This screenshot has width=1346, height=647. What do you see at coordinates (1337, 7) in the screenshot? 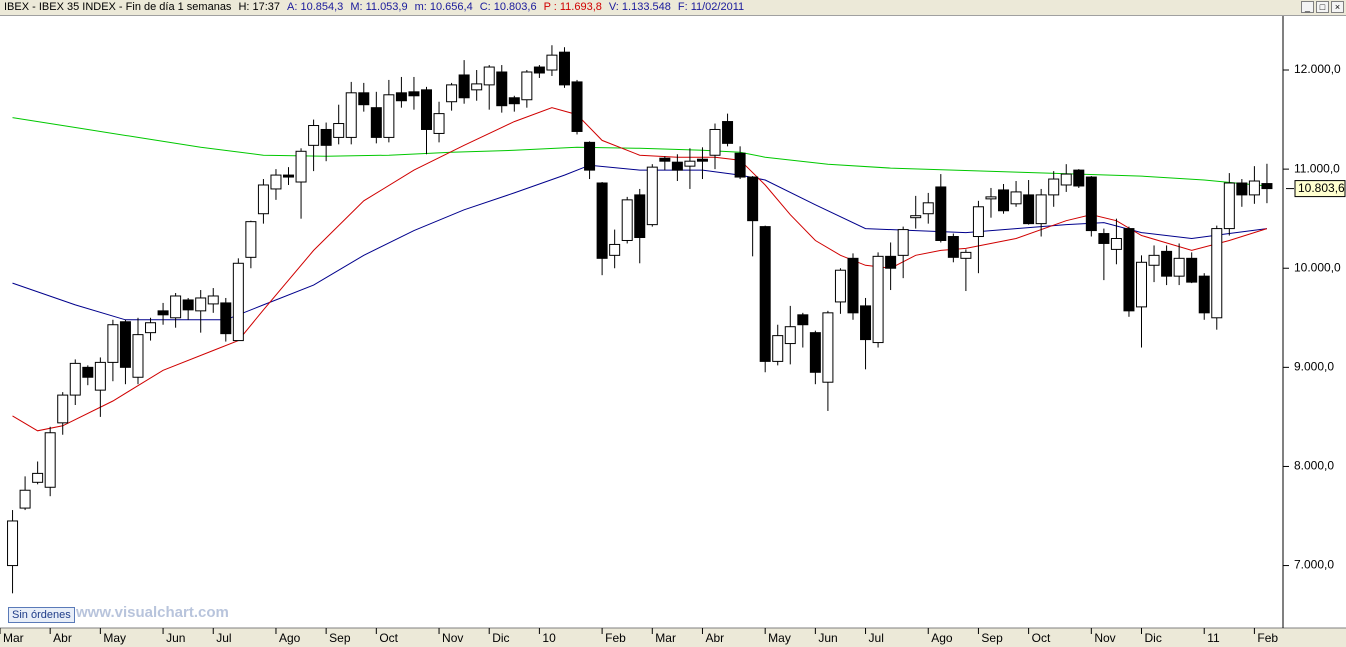
I see `close-button: ×` at bounding box center [1337, 7].